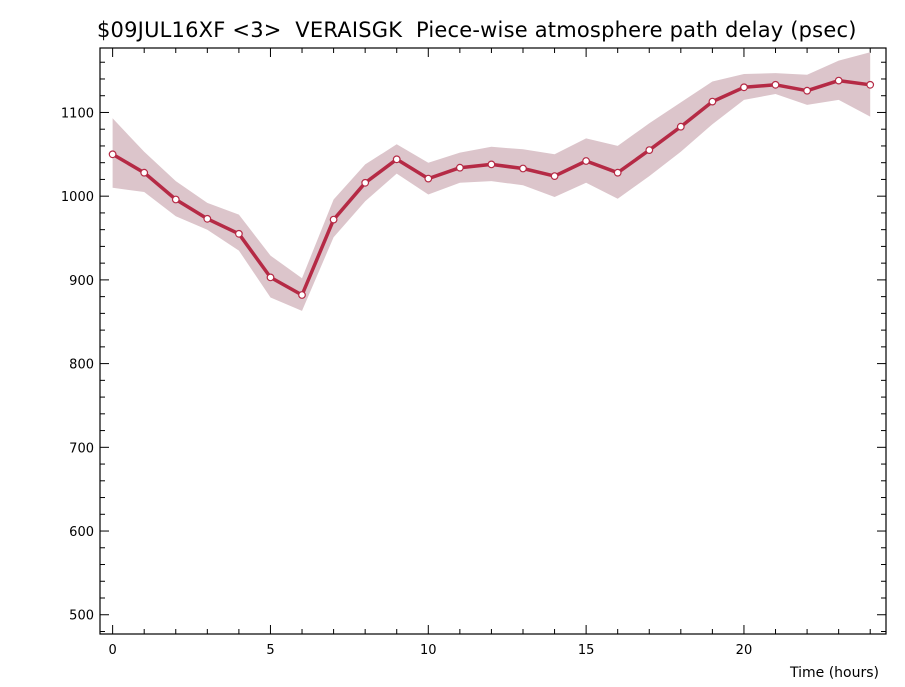 The height and width of the screenshot is (687, 905). Describe the element at coordinates (112, 650) in the screenshot. I see `x-tick-label: 0` at that location.